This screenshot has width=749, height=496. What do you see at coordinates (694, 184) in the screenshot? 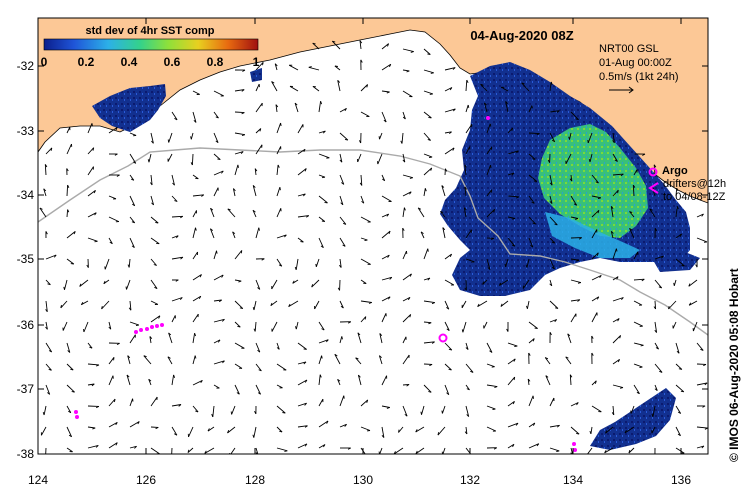
I see `drifters-line1: drifters@12h` at bounding box center [694, 184].